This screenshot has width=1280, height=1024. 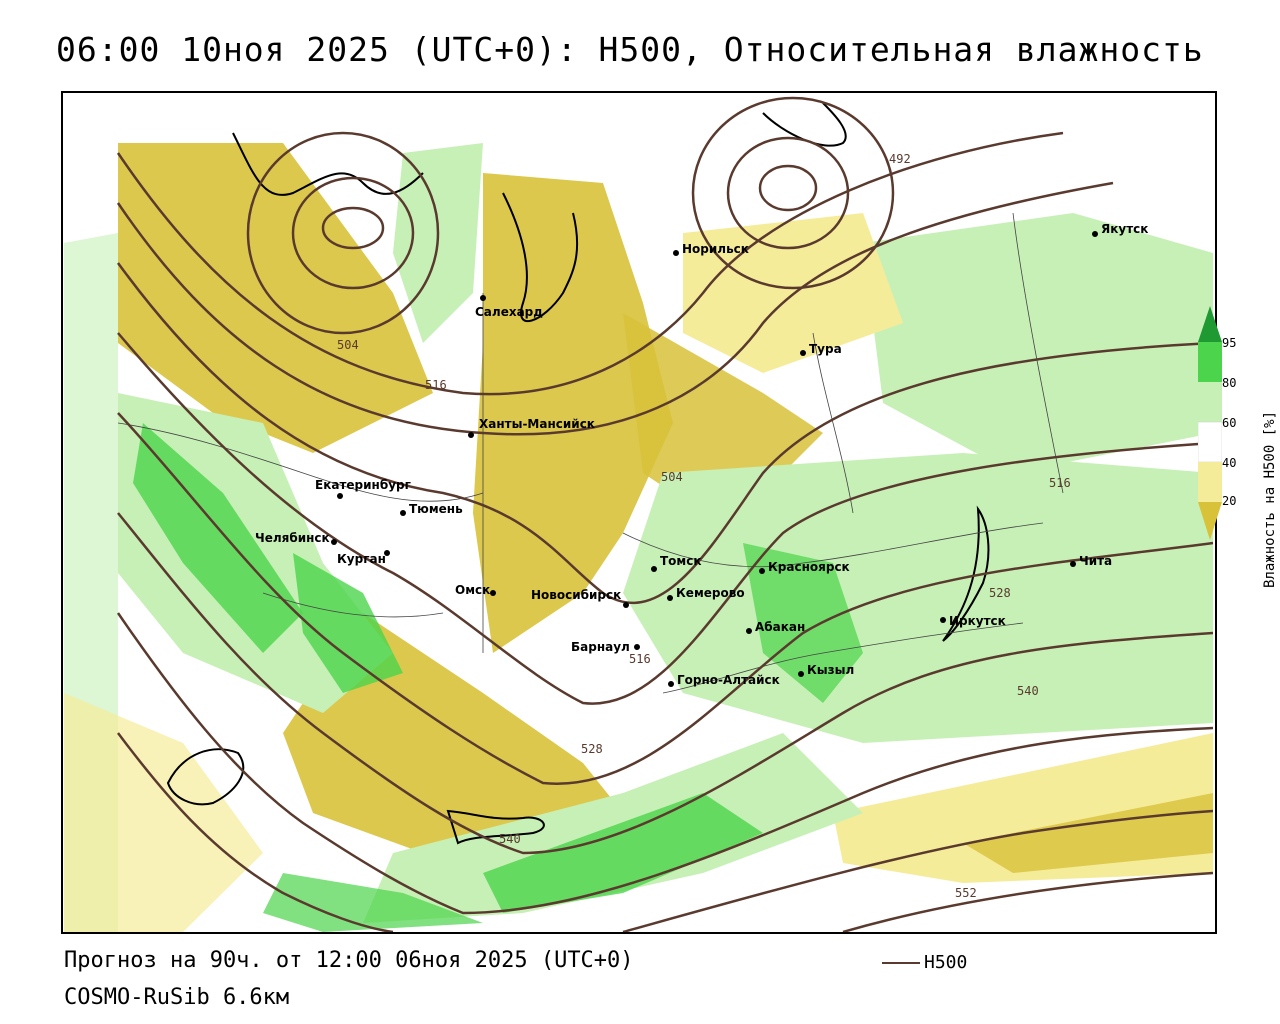 I want to click on contour-line-swatch, so click(x=901, y=963).